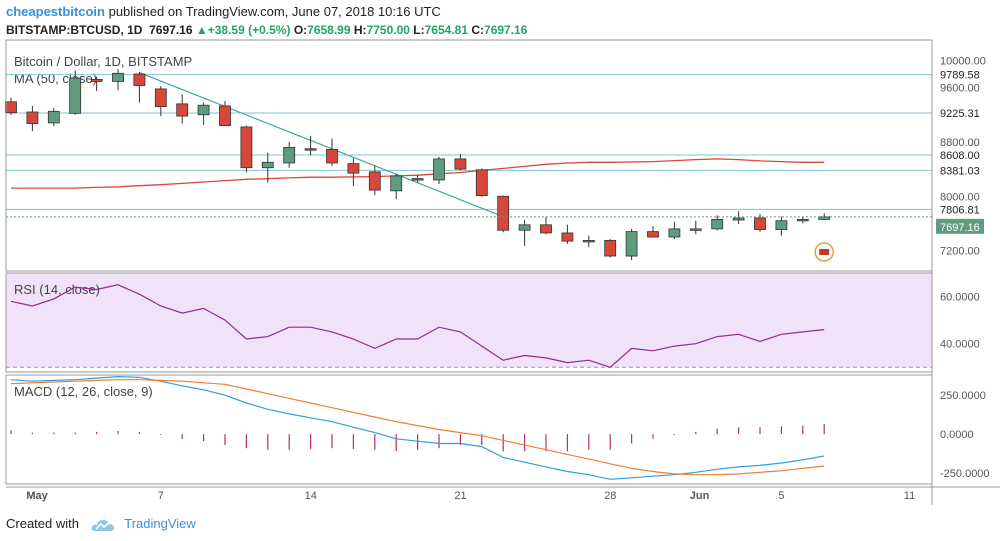 The image size is (1002, 541). What do you see at coordinates (506, 30) in the screenshot?
I see `close-value: 7697.16` at bounding box center [506, 30].